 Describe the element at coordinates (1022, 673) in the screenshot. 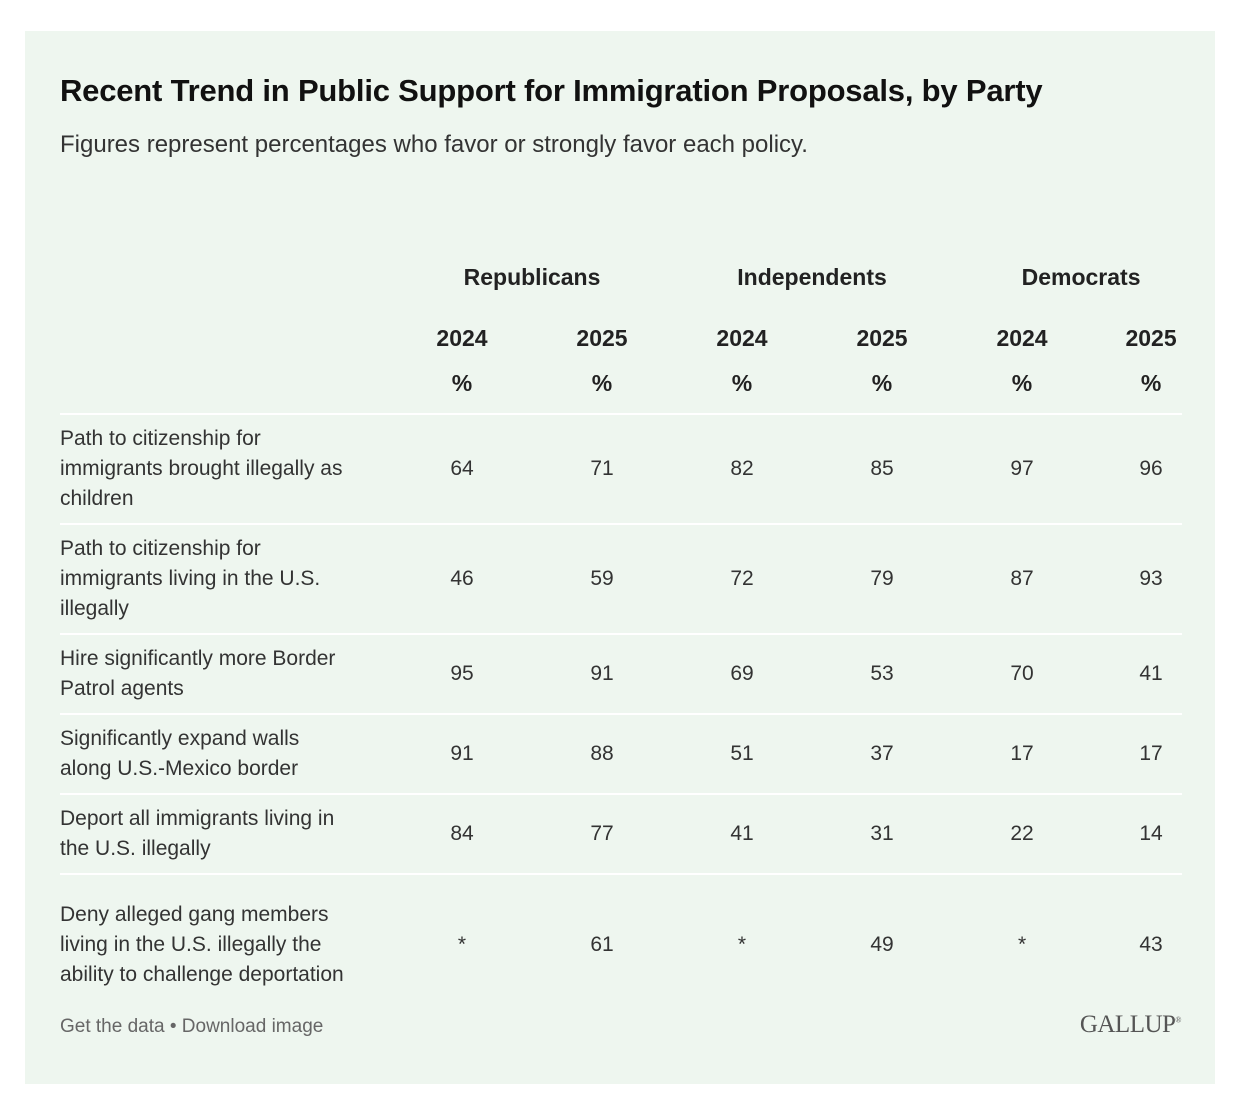

I see `cell-value: 70` at that location.